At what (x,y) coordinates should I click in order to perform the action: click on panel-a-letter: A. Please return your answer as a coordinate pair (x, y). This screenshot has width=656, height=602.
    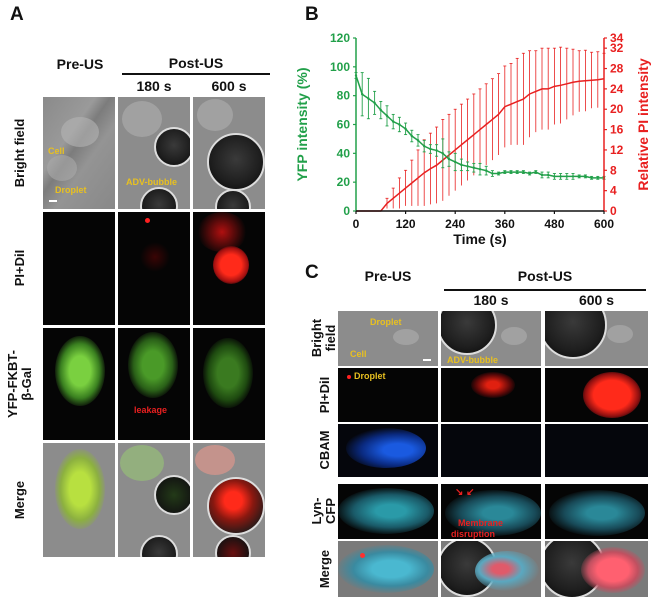
    Looking at the image, I should click on (17, 14).